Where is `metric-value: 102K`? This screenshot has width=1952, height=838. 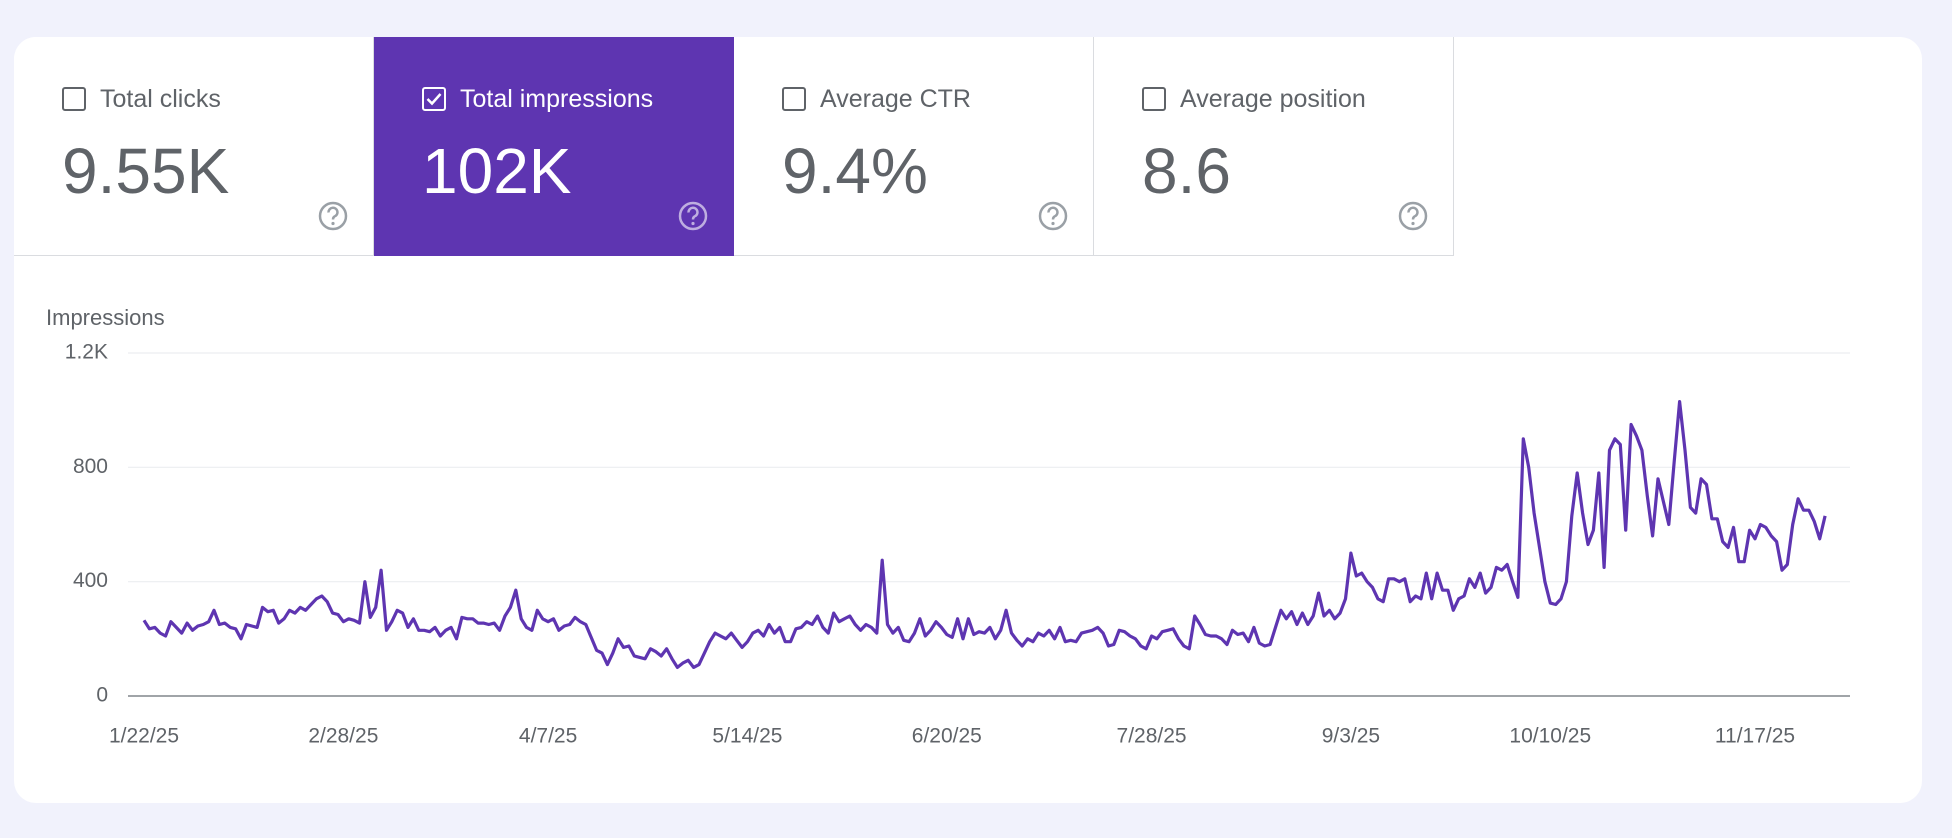 metric-value: 102K is located at coordinates (497, 171).